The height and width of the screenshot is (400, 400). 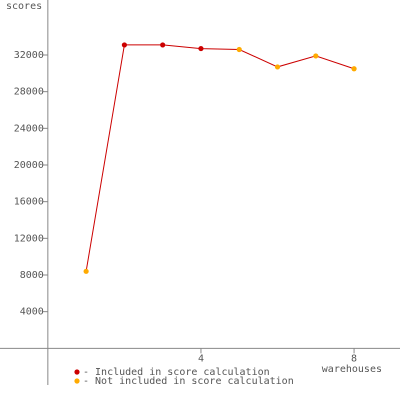 I want to click on legend-label: - Included in score calculation, so click(x=176, y=372).